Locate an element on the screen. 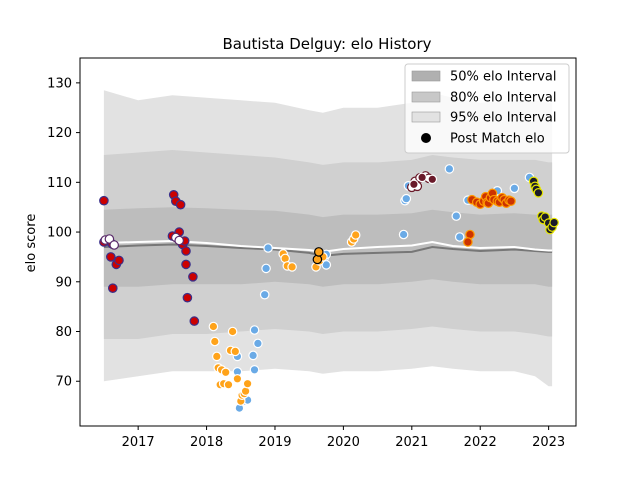 The width and height of the screenshot is (640, 480). y-tick-label: 130 is located at coordinates (59, 83).